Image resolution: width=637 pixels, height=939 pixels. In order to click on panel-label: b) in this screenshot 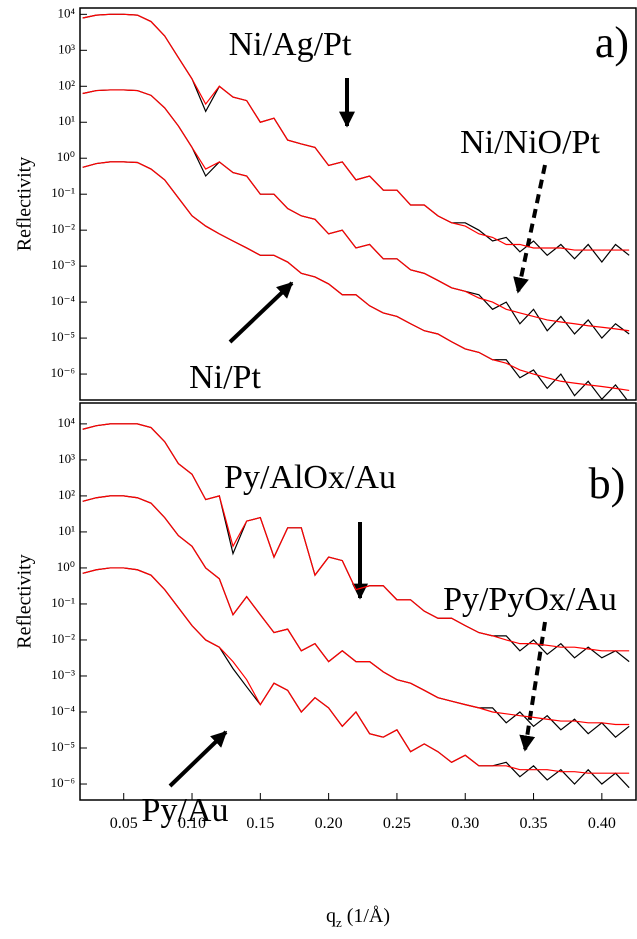, I will do `click(607, 483)`.